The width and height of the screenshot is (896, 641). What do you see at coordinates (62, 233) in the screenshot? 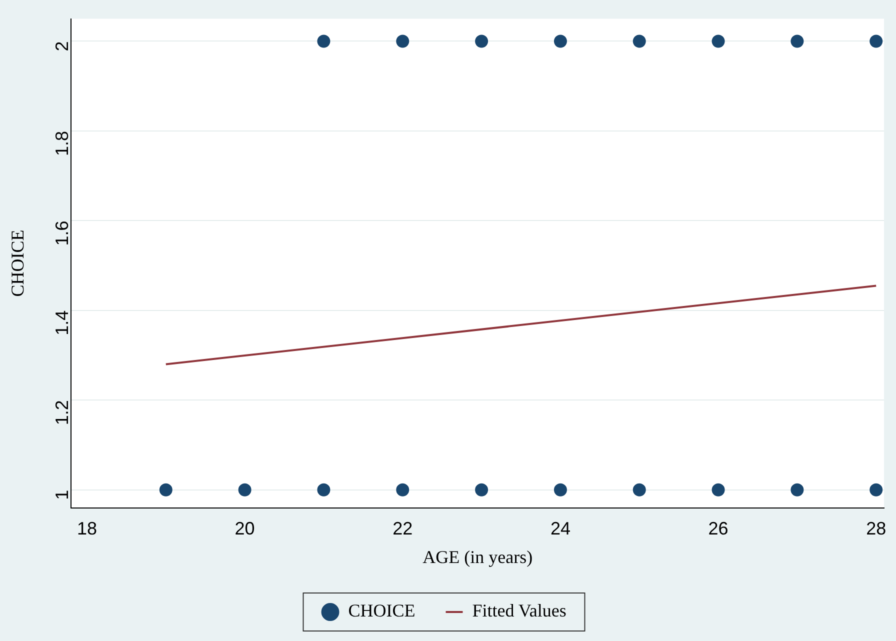
I see `y-tick-label: 1.6` at bounding box center [62, 233].